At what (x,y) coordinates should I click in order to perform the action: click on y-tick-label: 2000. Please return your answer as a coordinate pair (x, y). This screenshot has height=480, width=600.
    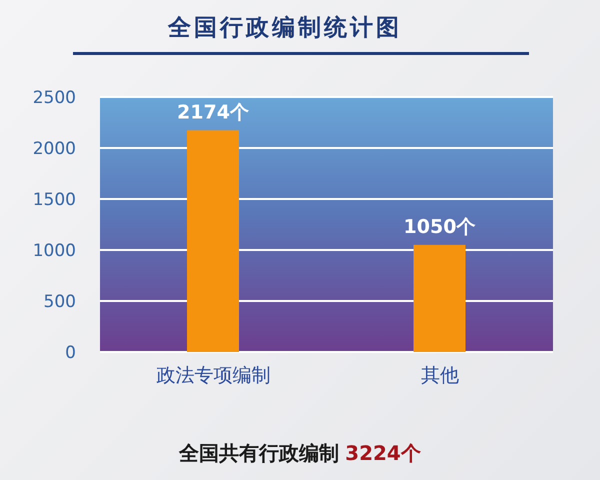
    Looking at the image, I should click on (54, 149).